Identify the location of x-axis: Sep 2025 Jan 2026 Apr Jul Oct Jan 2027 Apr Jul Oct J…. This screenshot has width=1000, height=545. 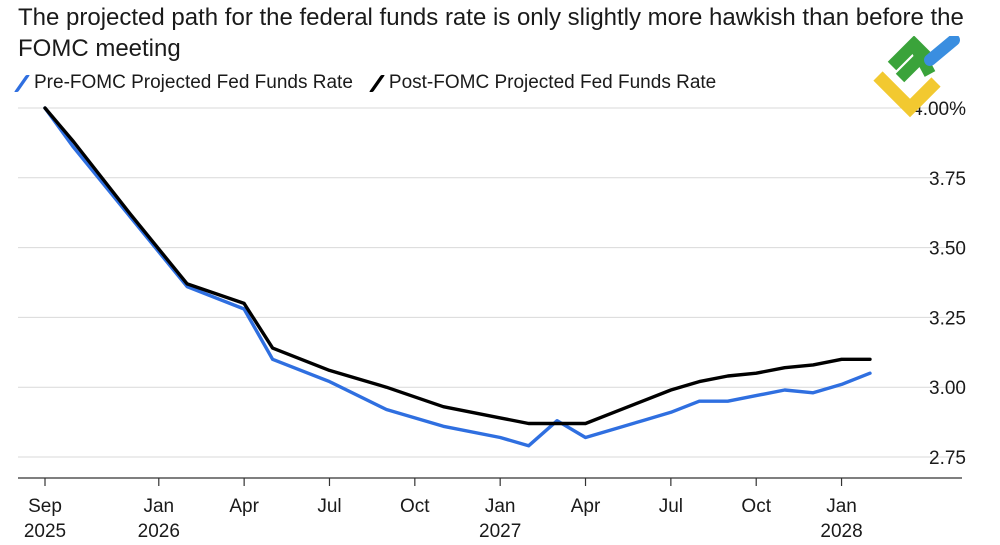
(443, 510).